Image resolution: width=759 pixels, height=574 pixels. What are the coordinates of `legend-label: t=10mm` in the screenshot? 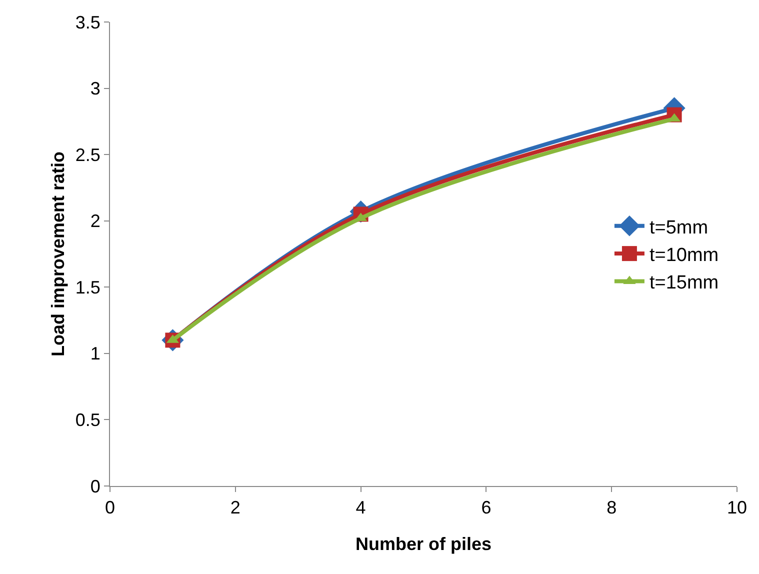 It's located at (684, 255).